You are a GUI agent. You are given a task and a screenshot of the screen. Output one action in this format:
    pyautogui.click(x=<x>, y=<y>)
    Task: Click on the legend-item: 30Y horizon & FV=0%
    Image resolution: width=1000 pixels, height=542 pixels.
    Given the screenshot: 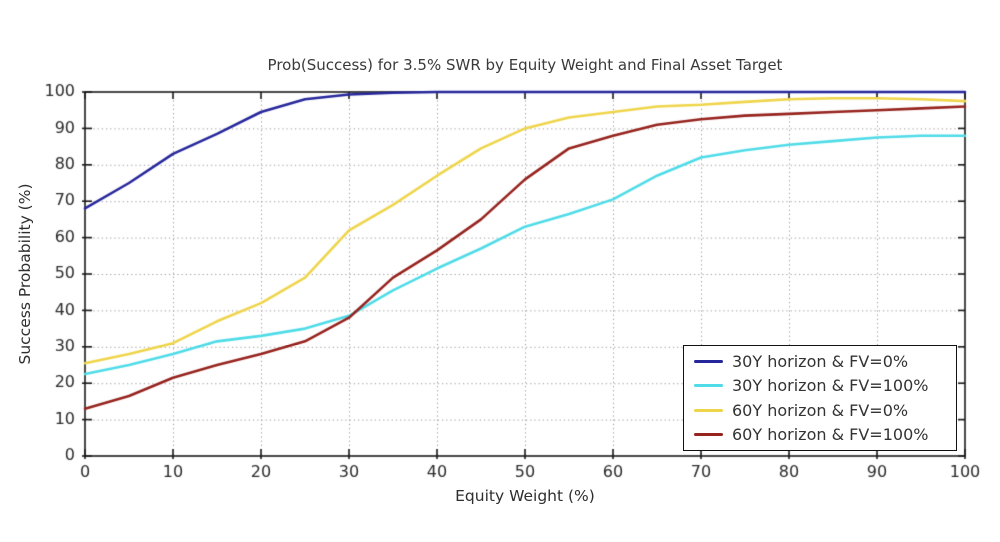 What is the action you would take?
    pyautogui.click(x=822, y=361)
    